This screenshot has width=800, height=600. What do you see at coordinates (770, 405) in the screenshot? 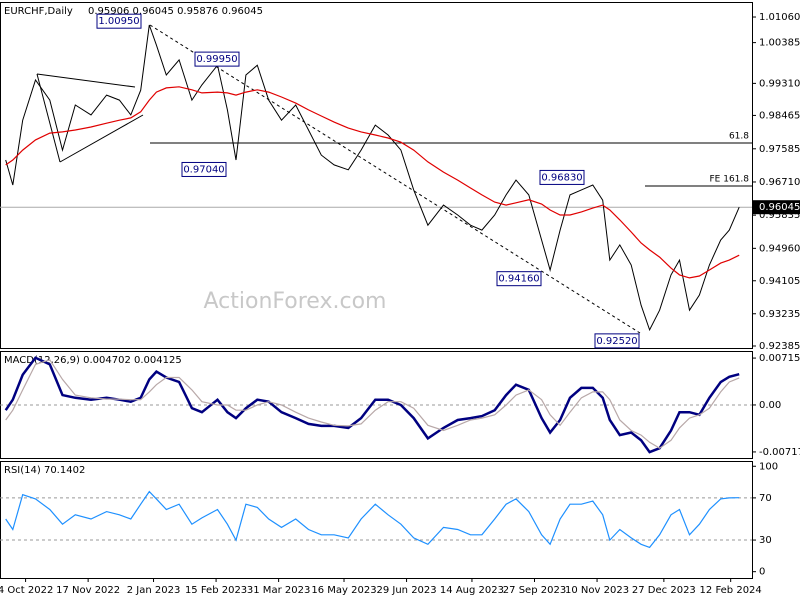
I see `y-tick-label: 0.00` at bounding box center [770, 405].